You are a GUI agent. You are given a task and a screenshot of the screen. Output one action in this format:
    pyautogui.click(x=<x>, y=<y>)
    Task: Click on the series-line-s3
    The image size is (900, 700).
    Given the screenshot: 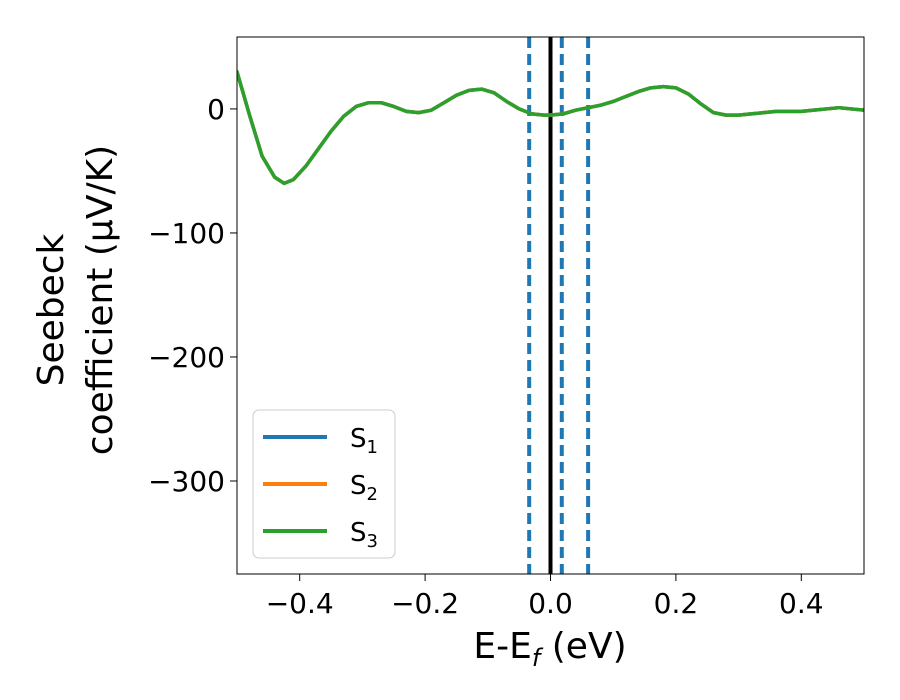 What is the action you would take?
    pyautogui.click(x=550, y=127)
    